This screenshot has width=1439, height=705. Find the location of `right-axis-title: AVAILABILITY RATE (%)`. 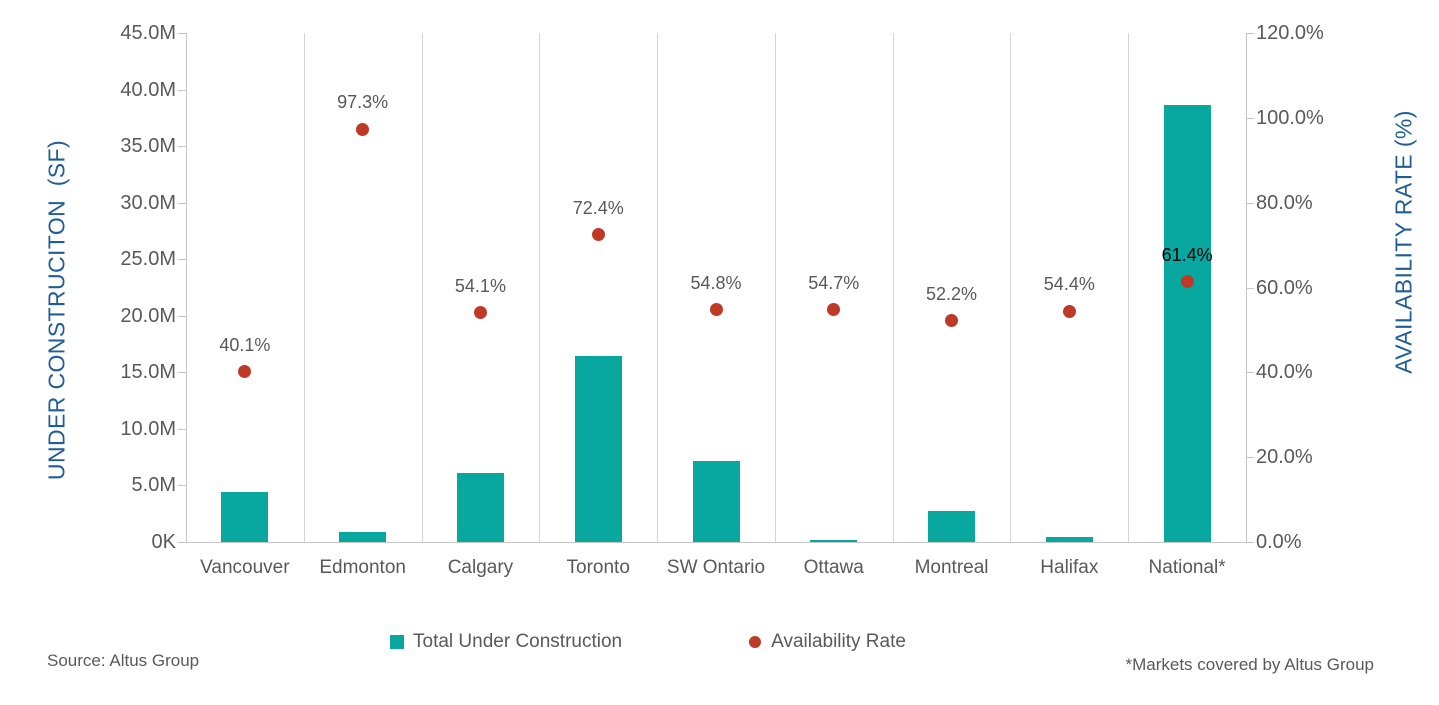

right-axis-title: AVAILABILITY RATE (%) is located at coordinates (1403, 242).